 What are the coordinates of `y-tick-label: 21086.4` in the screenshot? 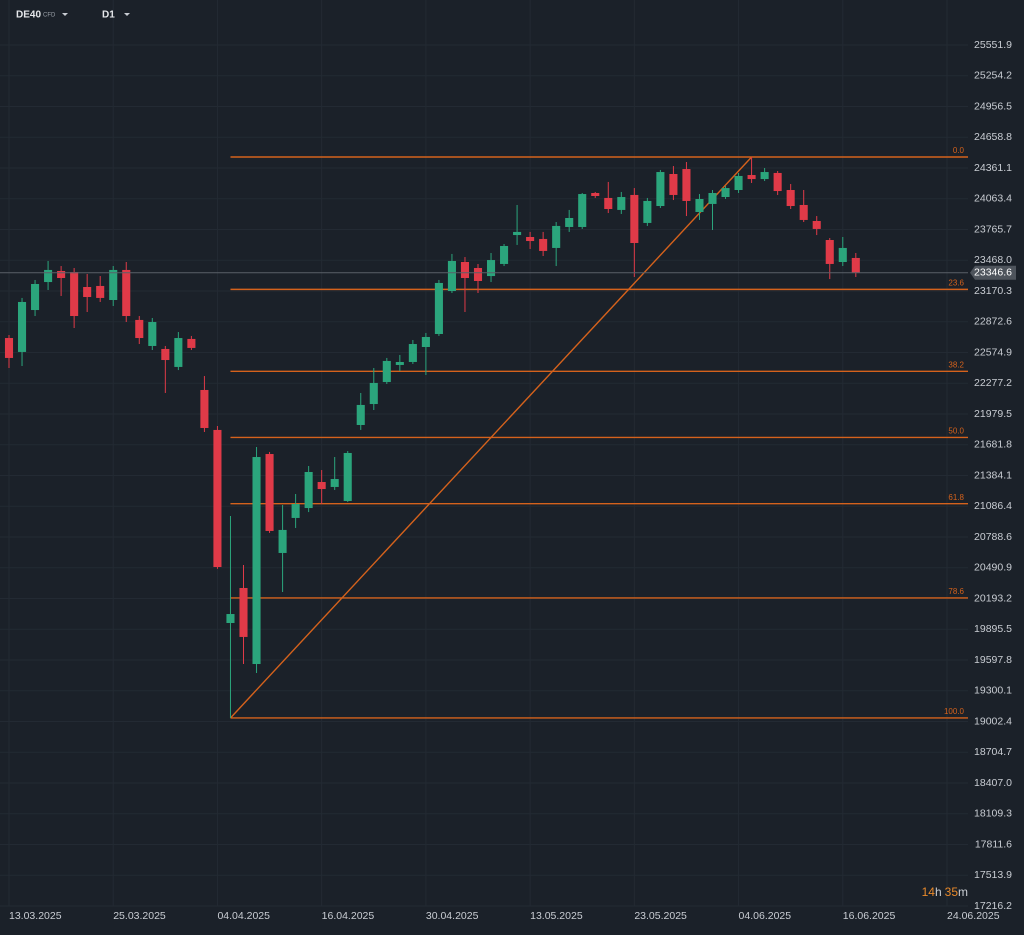 It's located at (993, 506).